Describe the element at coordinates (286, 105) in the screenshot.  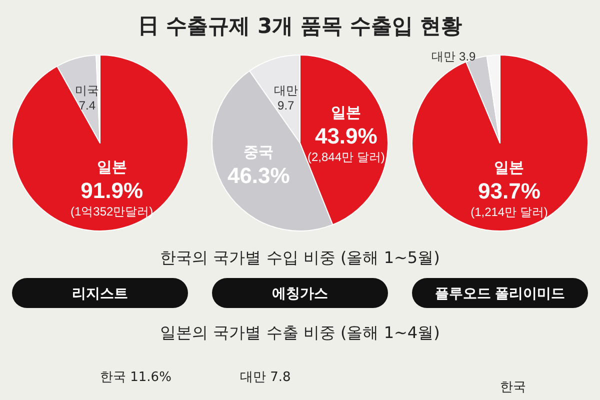
I see `data-label: 9.7` at that location.